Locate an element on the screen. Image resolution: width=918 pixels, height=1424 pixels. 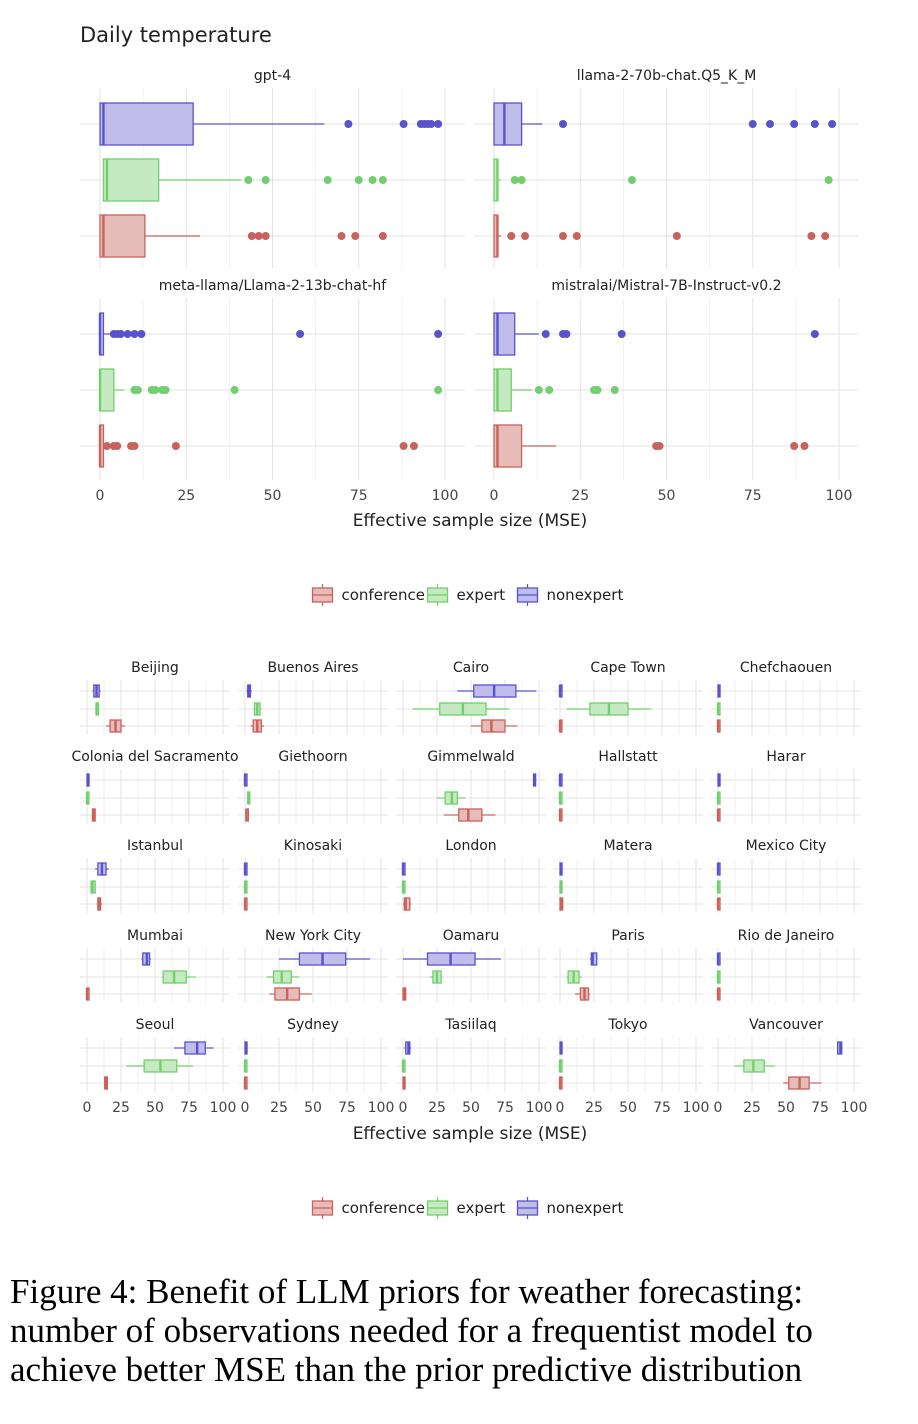
facet-title: New York City is located at coordinates (313, 936).